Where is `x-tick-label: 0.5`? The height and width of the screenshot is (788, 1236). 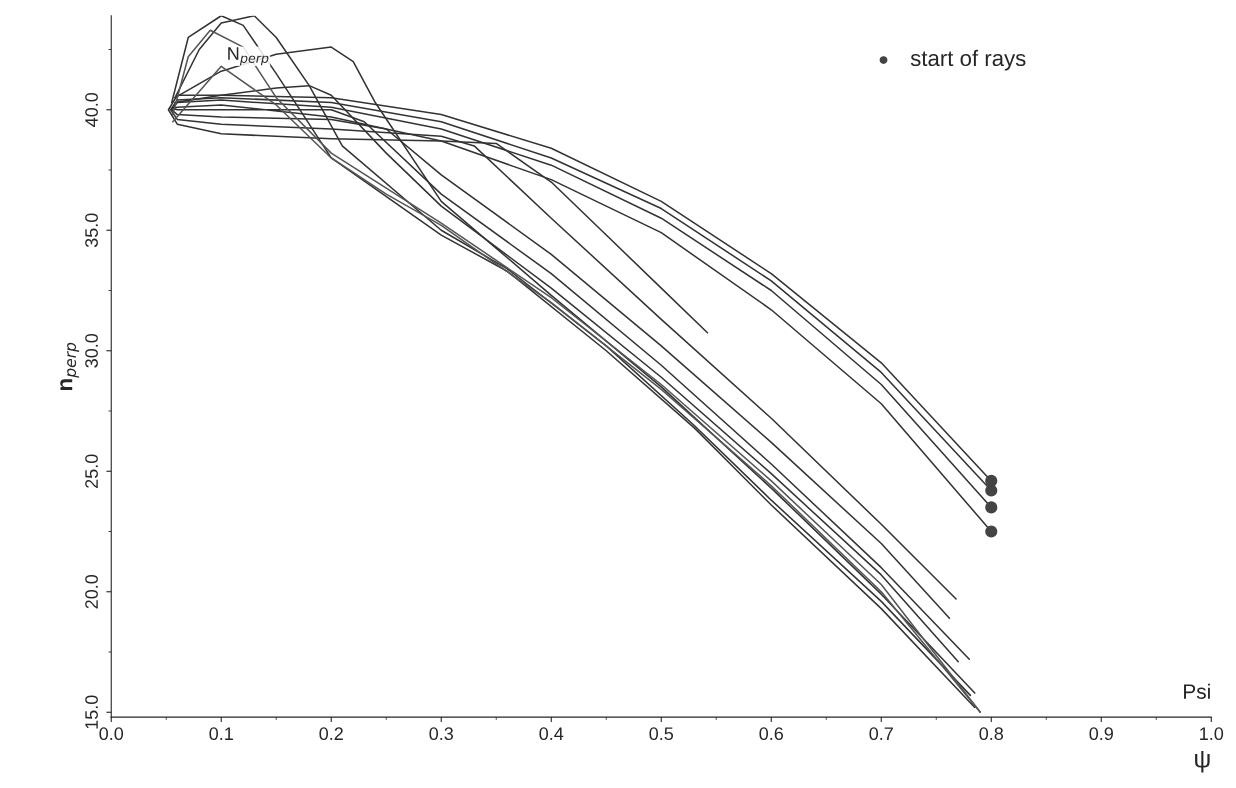 x-tick-label: 0.5 is located at coordinates (661, 734).